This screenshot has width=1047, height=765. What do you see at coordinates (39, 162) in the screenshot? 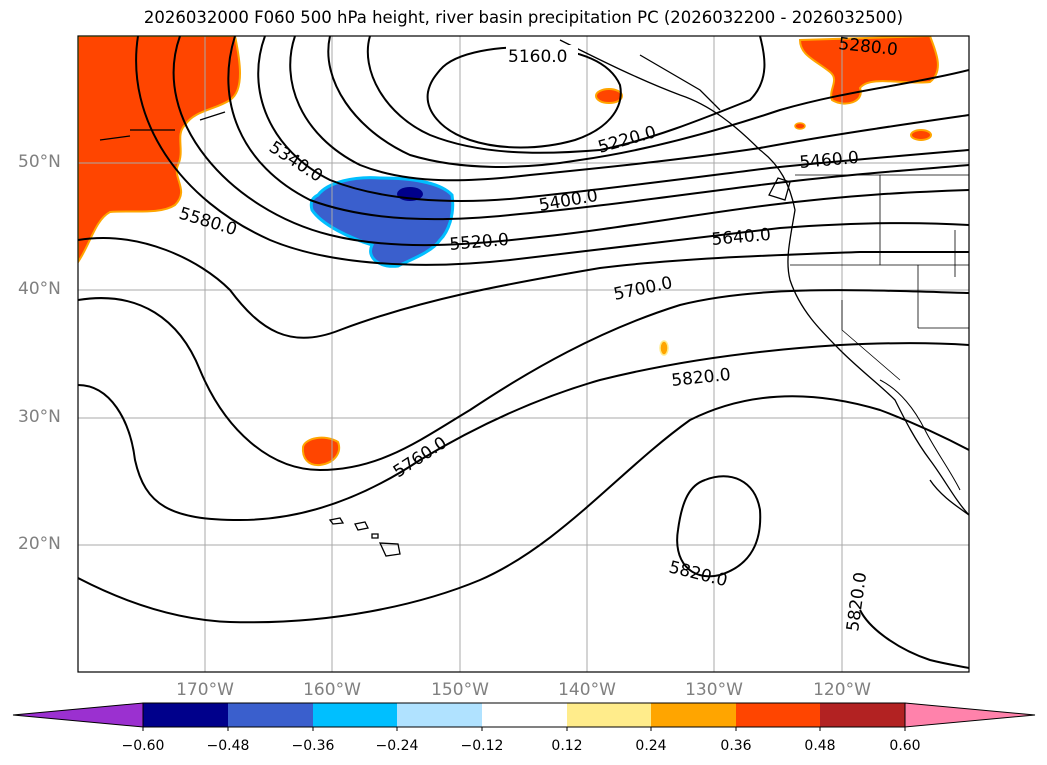
I see `lat-label: 50°N` at bounding box center [39, 162].